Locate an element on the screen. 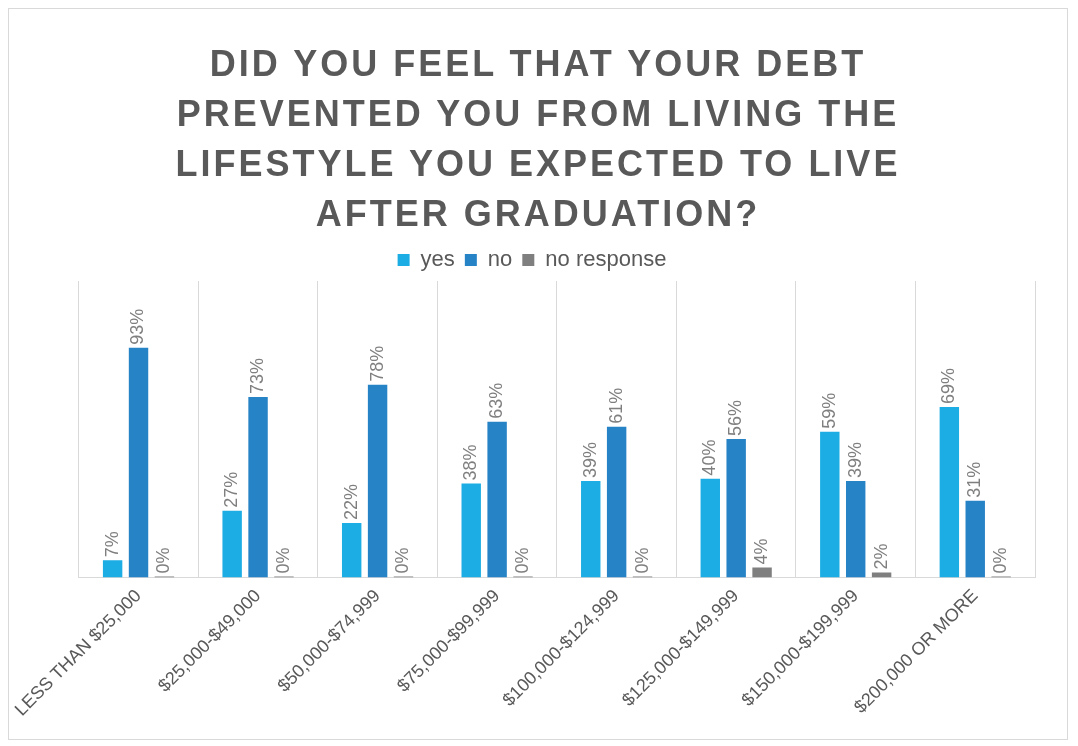  data-label: 4% is located at coordinates (761, 551).